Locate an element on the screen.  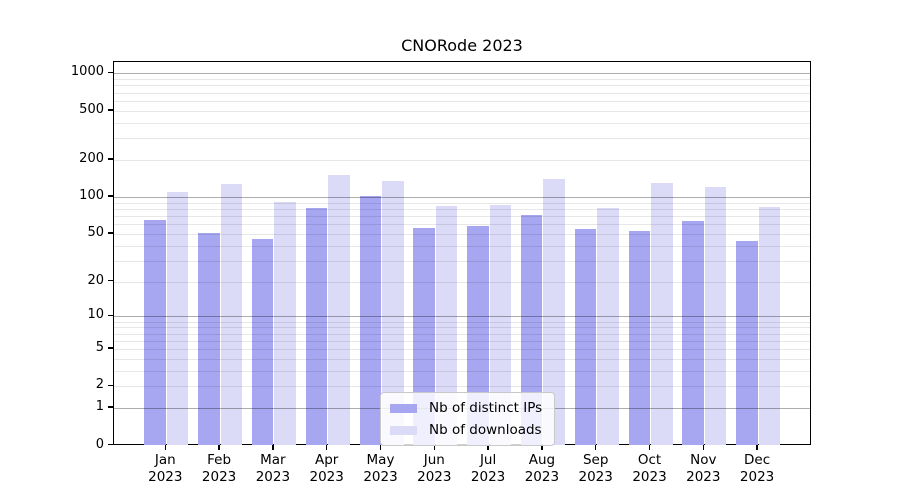
x-tick-label: May 2023 is located at coordinates (380, 468).